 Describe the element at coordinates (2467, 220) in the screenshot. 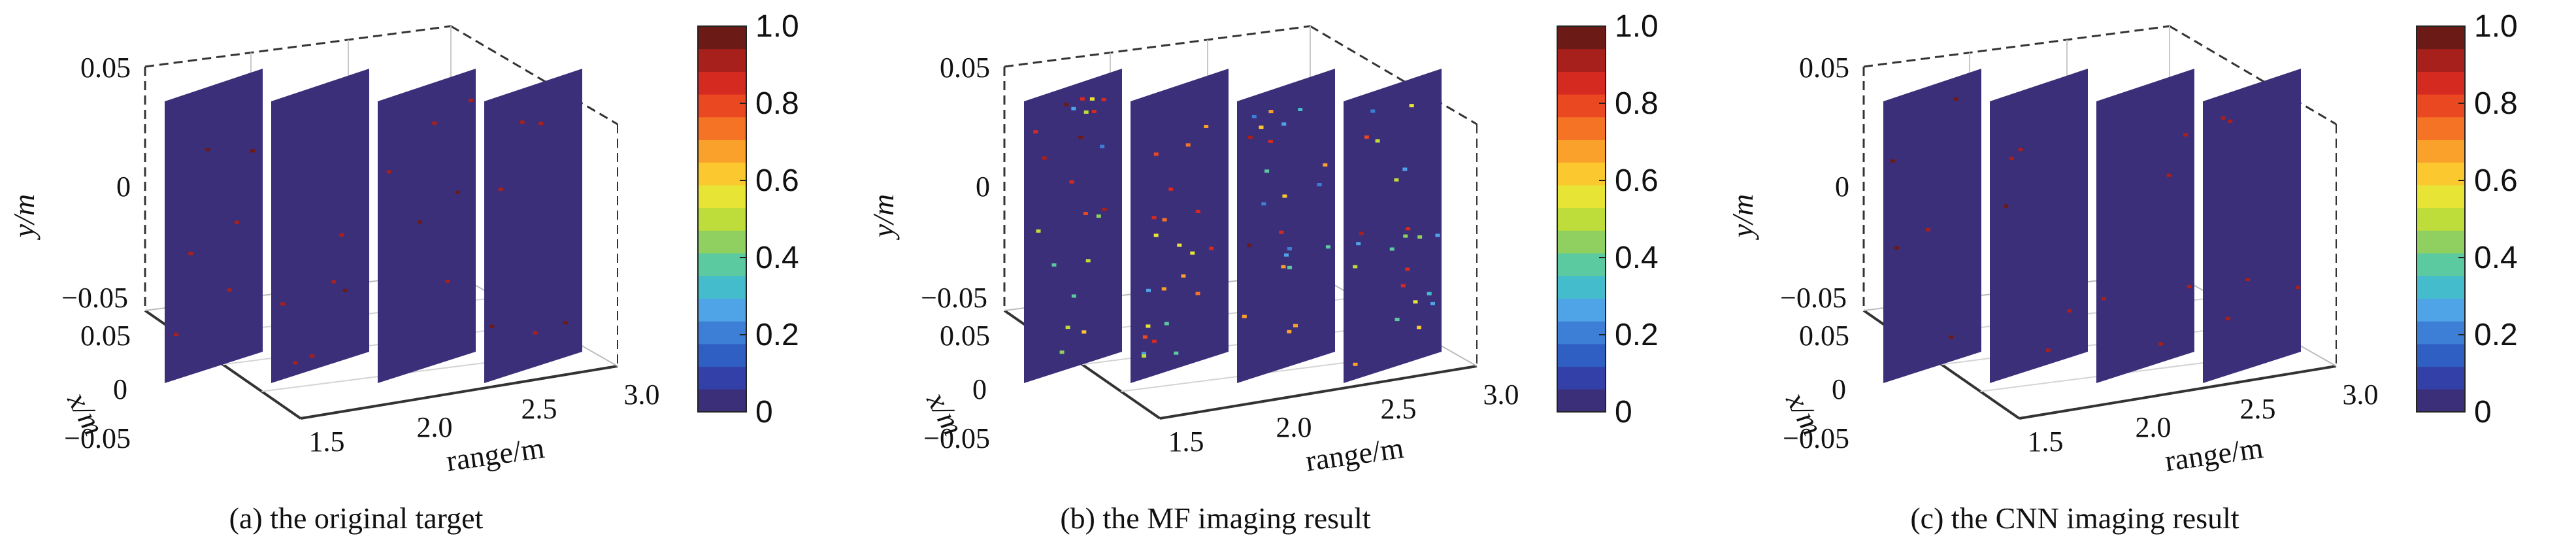

I see `colorbar: 1.0 0.8 0.6 0.4 0.2 0` at that location.